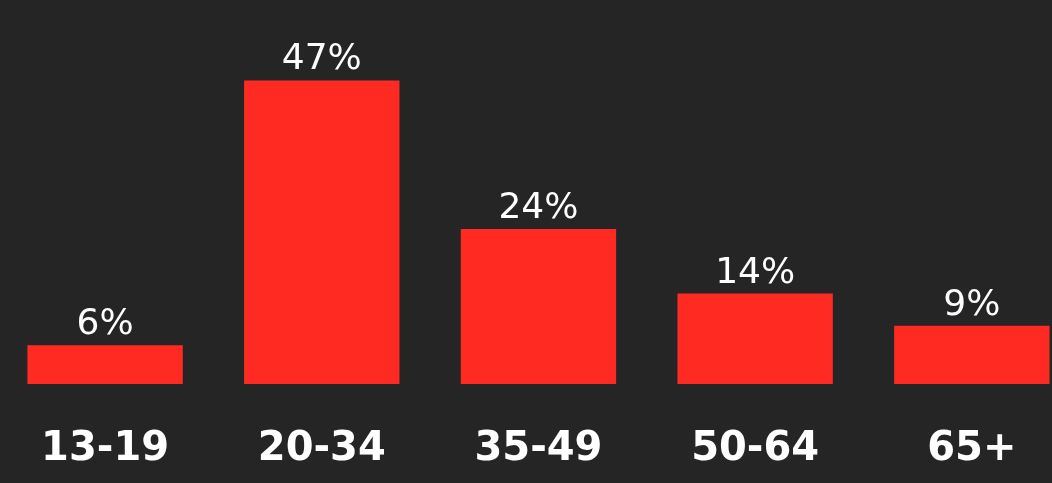 Image resolution: width=1052 pixels, height=483 pixels. What do you see at coordinates (755, 446) in the screenshot?
I see `x-tick-label: 50-64` at bounding box center [755, 446].